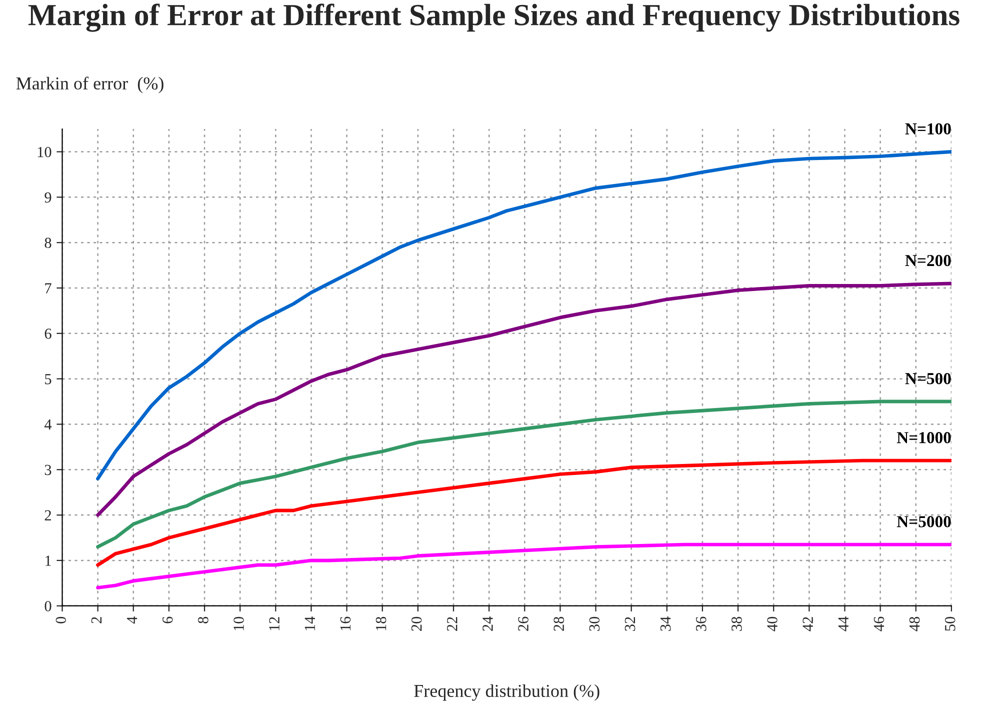  Describe the element at coordinates (923, 522) in the screenshot. I see `series-label: N=5000` at that location.